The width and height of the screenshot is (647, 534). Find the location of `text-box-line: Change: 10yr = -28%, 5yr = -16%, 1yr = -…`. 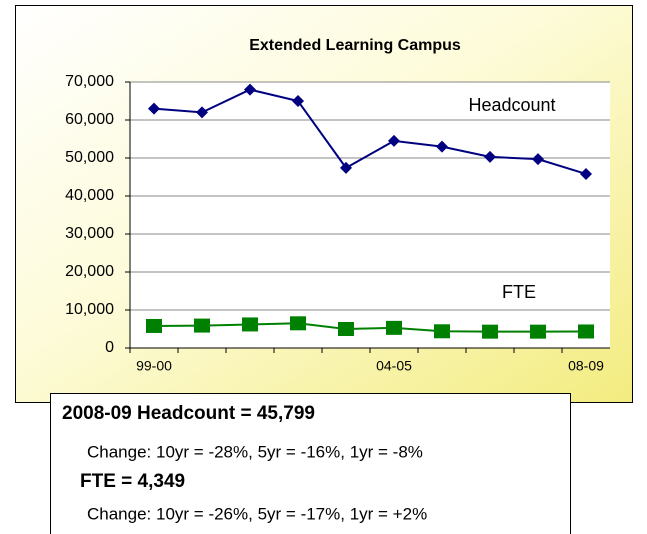

text-box-line: Change: 10yr = -28%, 5yr = -16%, 1yr = -… is located at coordinates (255, 451).